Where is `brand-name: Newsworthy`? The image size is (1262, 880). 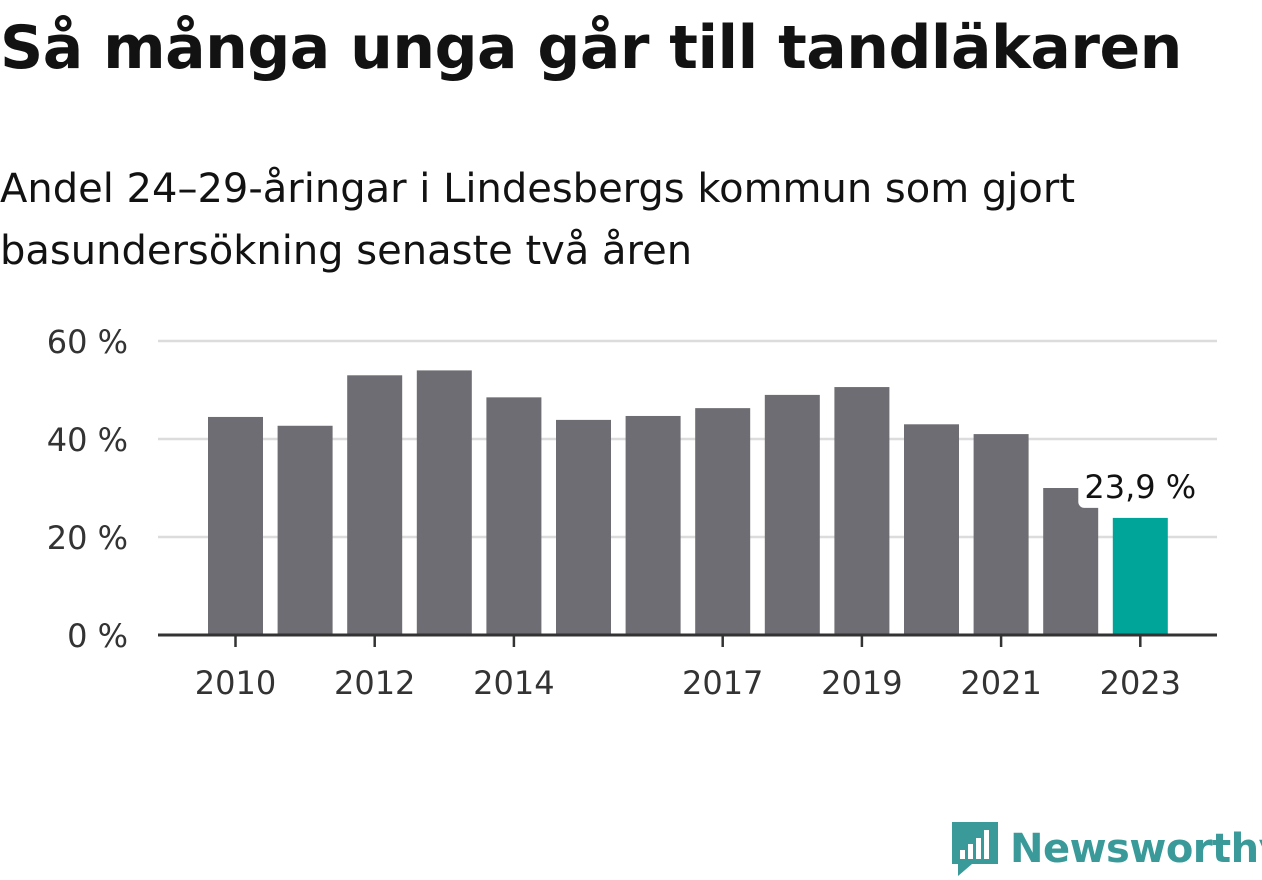
brand-name: Newsworthy is located at coordinates (1136, 849).